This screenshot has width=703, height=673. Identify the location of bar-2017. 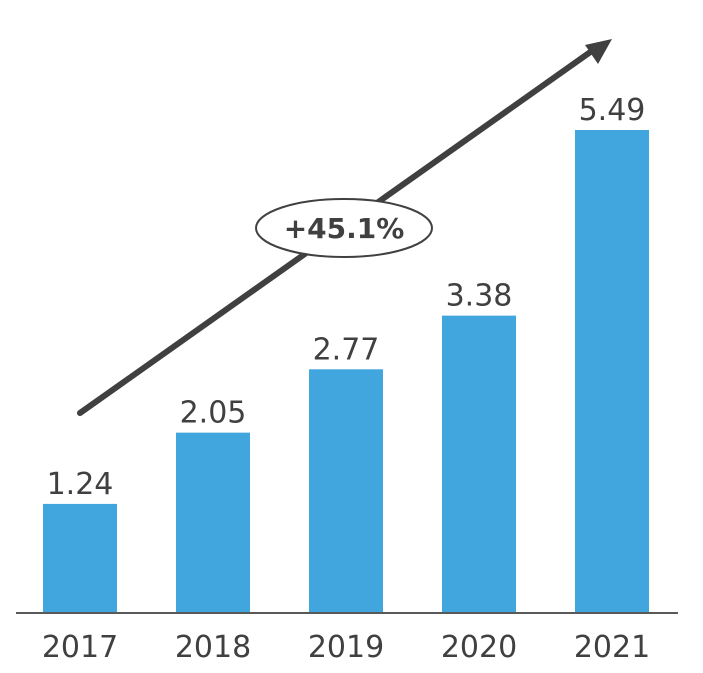
(80, 558).